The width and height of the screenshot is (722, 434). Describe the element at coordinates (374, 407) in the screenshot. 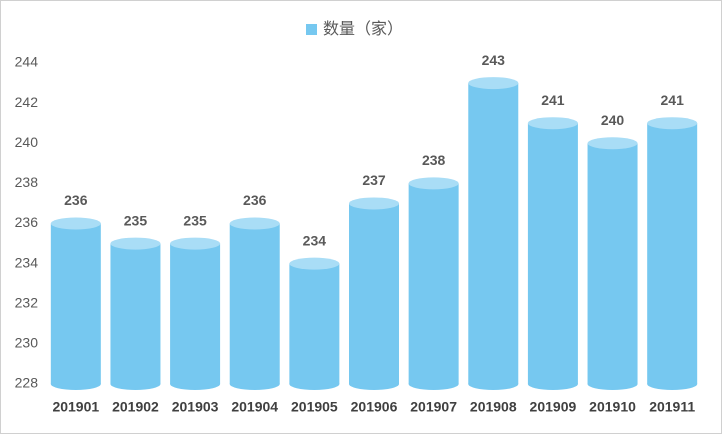

I see `x-tick-label: 201906` at that location.